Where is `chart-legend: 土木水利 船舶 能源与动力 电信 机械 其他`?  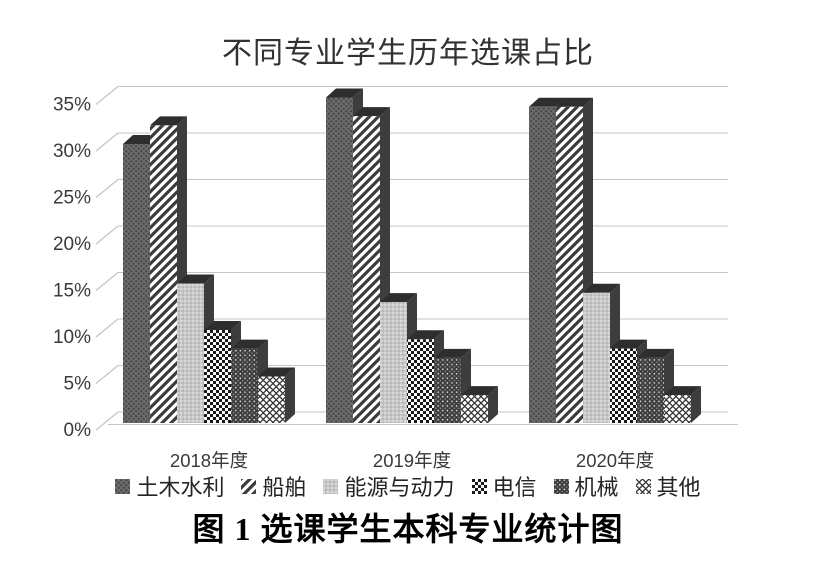 chart-legend: 土木水利 船舶 能源与动力 电信 机械 其他 is located at coordinates (408, 486).